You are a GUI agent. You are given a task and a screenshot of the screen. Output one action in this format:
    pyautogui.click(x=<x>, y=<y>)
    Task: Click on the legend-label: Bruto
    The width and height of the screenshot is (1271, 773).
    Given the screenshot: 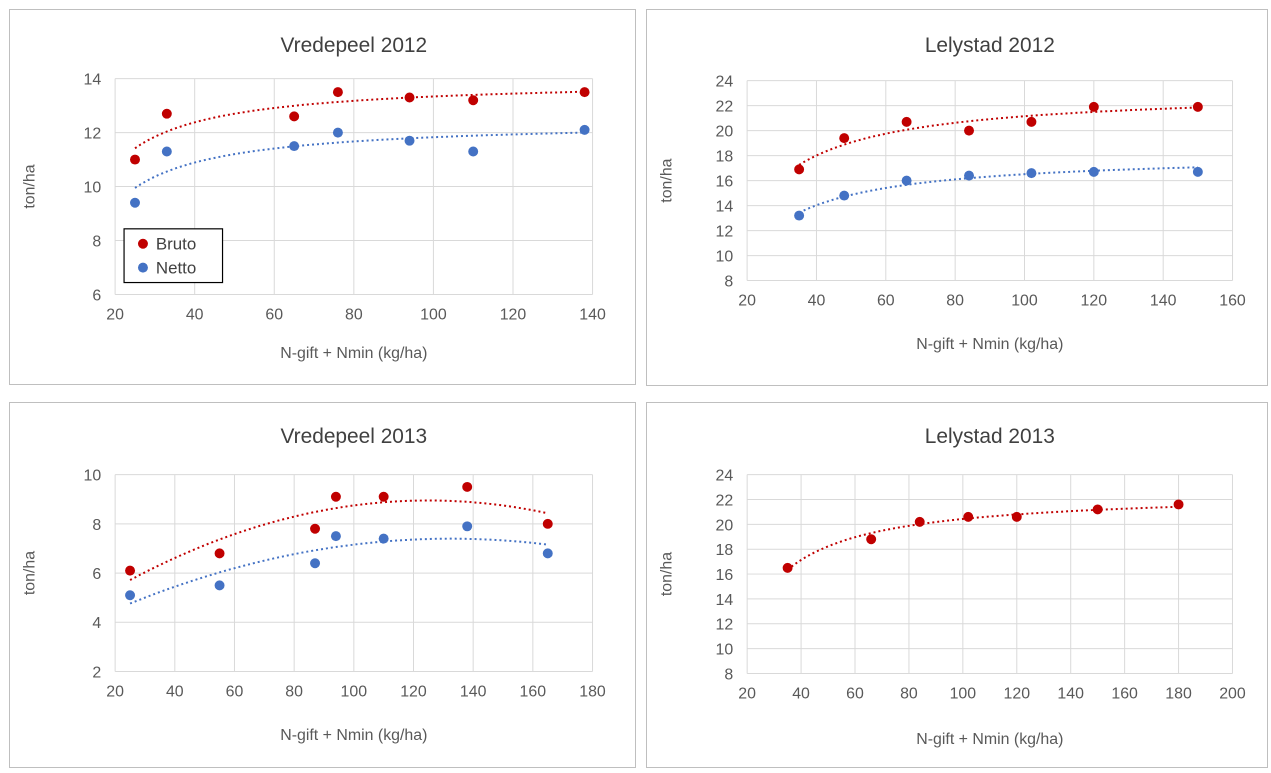 What is the action you would take?
    pyautogui.click(x=176, y=244)
    